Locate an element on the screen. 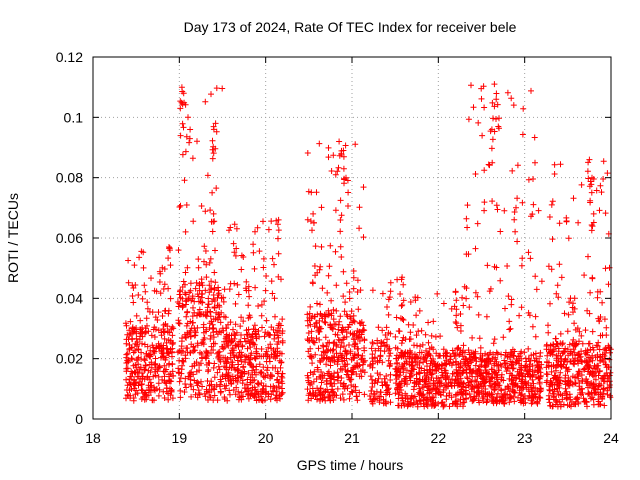 The height and width of the screenshot is (480, 640). x-tick-label: 18 is located at coordinates (93, 438).